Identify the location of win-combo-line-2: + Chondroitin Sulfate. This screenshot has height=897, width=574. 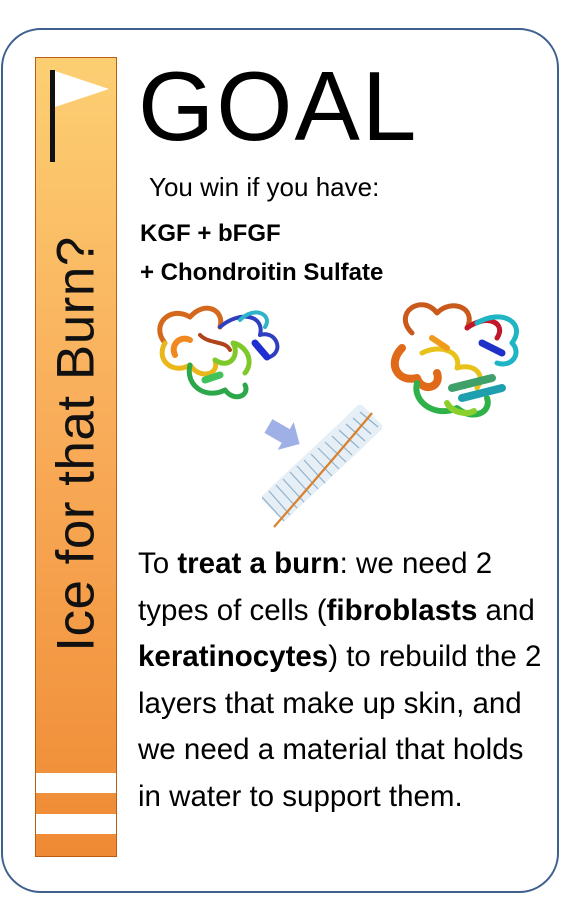
(262, 272).